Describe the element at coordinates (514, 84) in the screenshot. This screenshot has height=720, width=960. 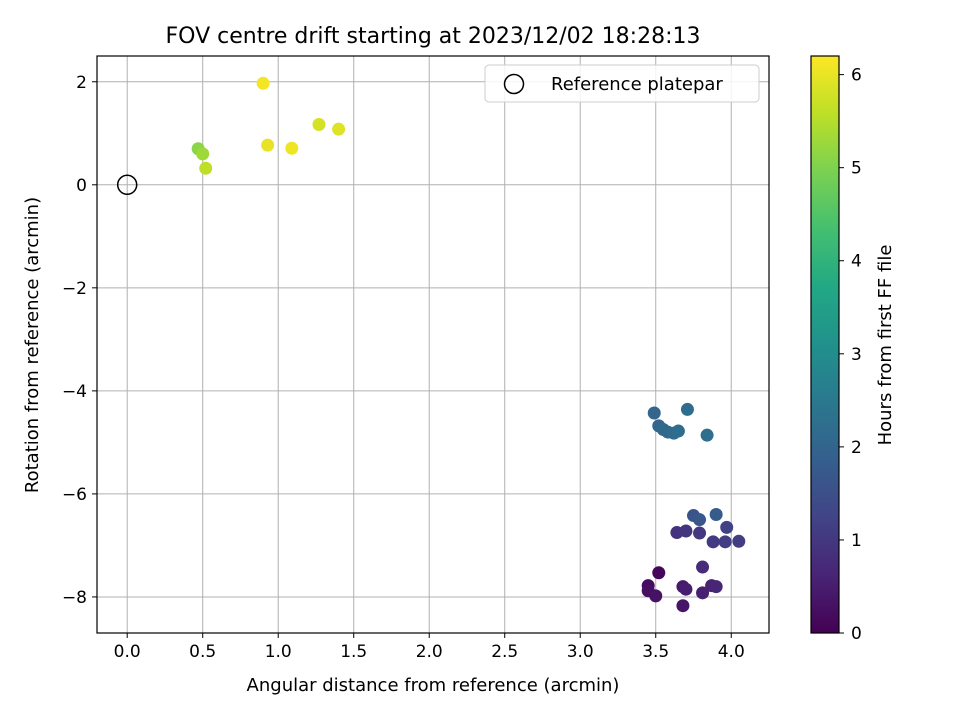
I see `legend-marker-reference` at that location.